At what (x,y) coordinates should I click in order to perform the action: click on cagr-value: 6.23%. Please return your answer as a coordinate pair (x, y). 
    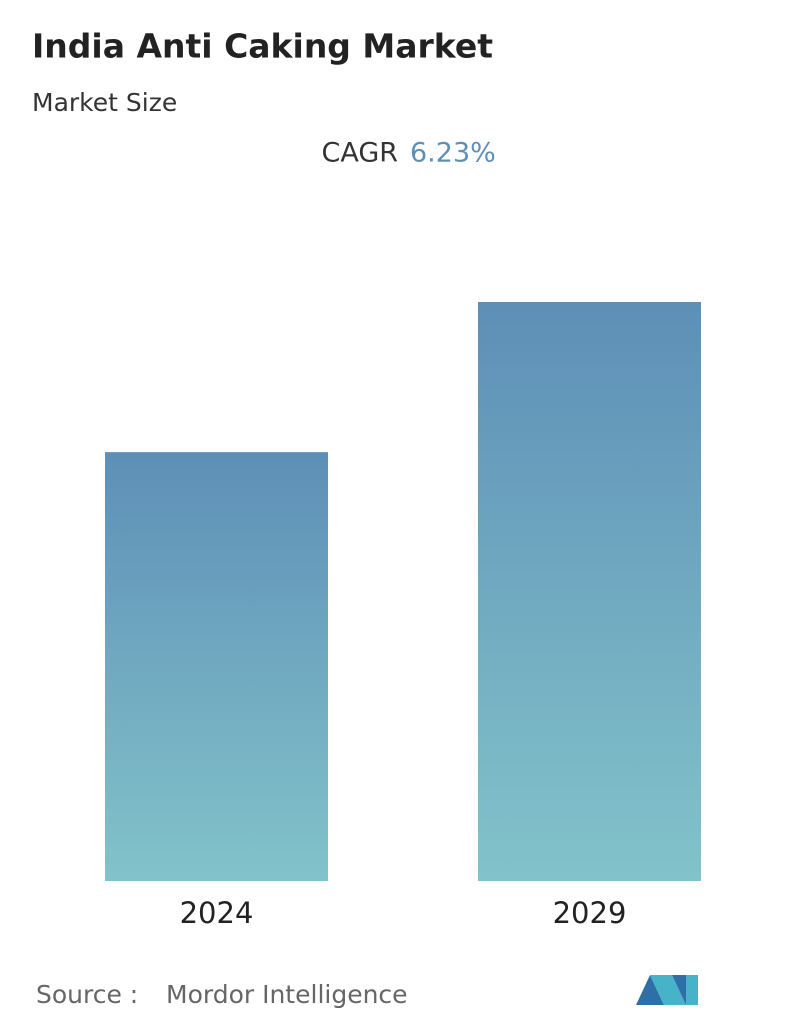
    Looking at the image, I should click on (453, 153).